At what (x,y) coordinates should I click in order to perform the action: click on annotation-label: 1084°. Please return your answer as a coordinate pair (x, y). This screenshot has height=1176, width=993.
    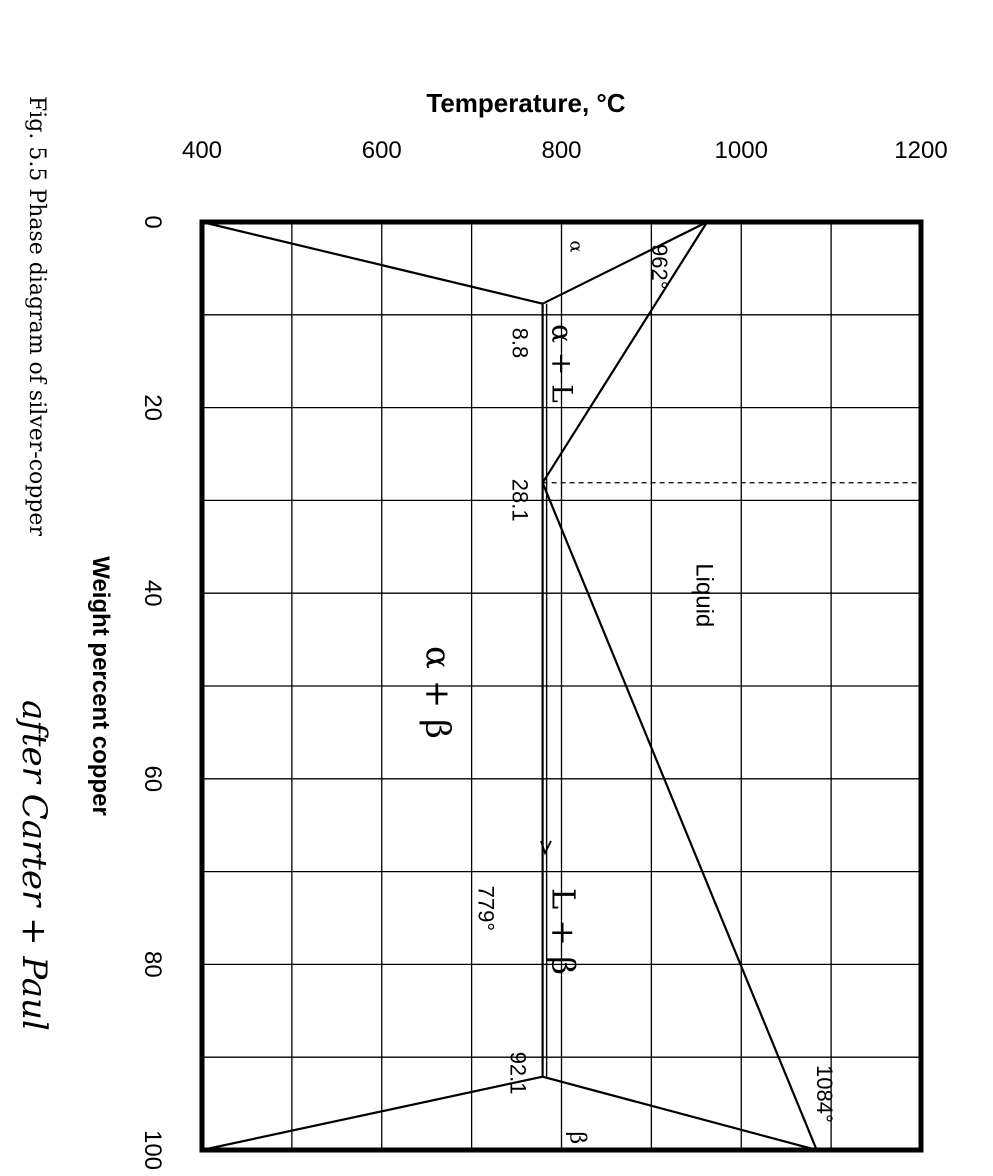
    Looking at the image, I should click on (824, 1094).